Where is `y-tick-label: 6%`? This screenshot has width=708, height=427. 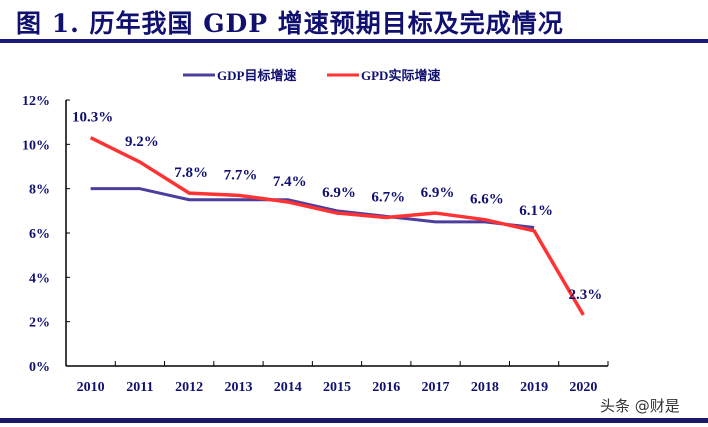
y-tick-label: 6% is located at coordinates (39, 234).